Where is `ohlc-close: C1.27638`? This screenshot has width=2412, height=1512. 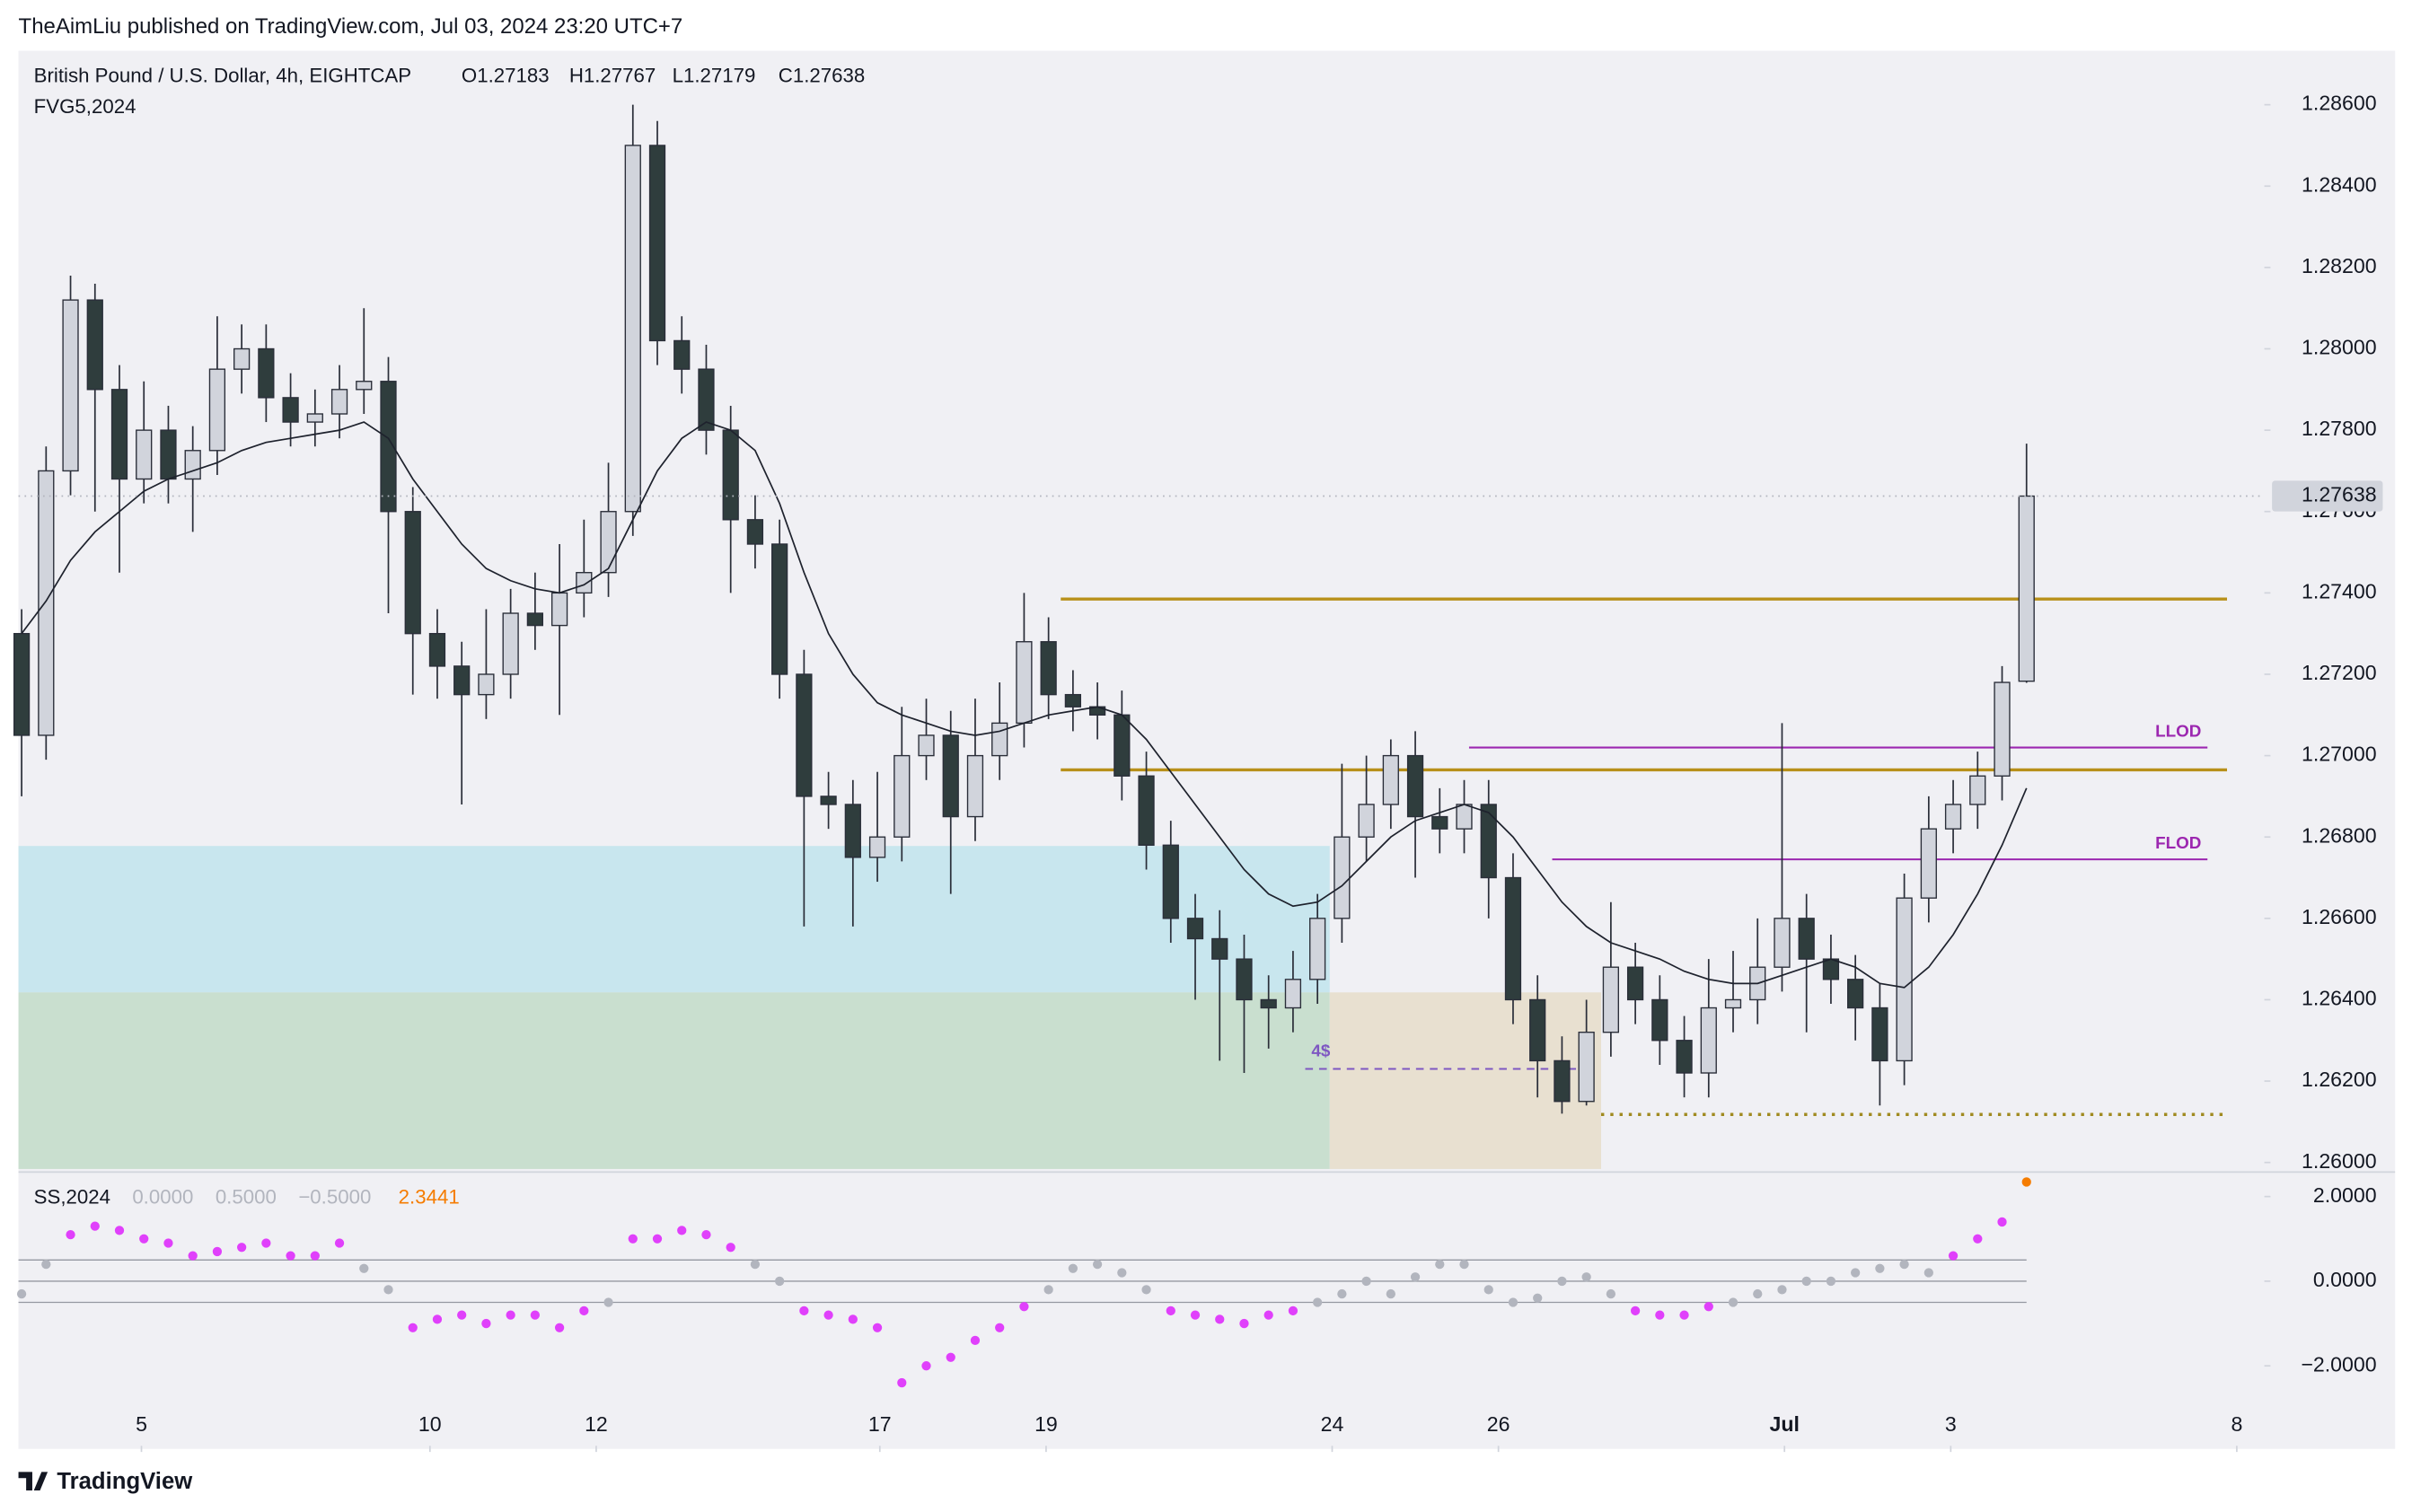 ohlc-close: C1.27638 is located at coordinates (822, 76).